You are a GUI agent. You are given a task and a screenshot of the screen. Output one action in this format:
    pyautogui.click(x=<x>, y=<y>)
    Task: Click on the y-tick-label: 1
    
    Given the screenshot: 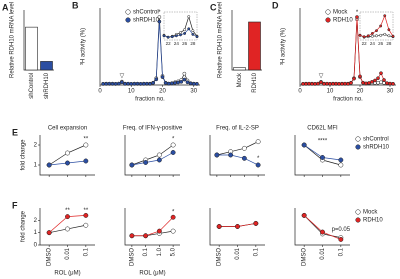 What is the action you would take?
    pyautogui.click(x=36, y=233)
    